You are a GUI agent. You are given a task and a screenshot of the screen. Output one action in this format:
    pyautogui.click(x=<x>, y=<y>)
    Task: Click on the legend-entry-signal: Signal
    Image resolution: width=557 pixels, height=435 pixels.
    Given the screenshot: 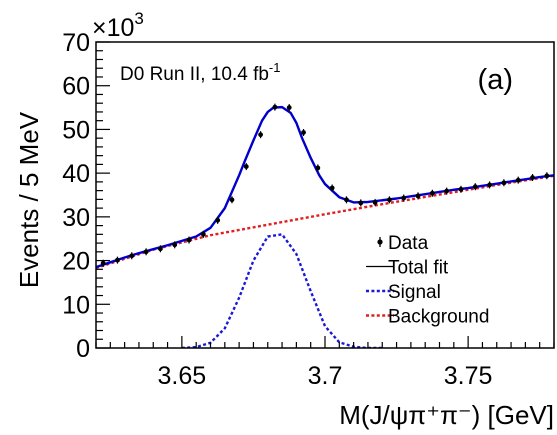 What is the action you would take?
    pyautogui.click(x=403, y=292)
    